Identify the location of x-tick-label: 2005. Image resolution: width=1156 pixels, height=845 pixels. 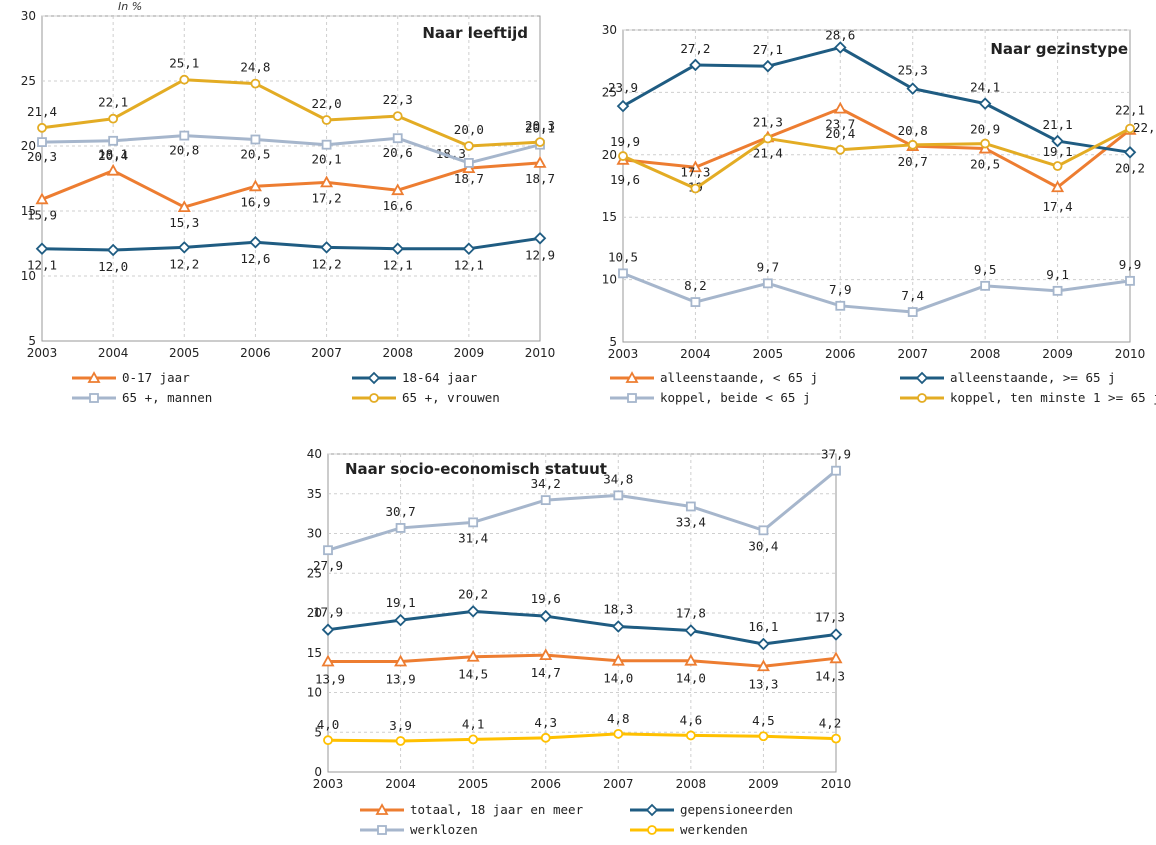
(184, 353).